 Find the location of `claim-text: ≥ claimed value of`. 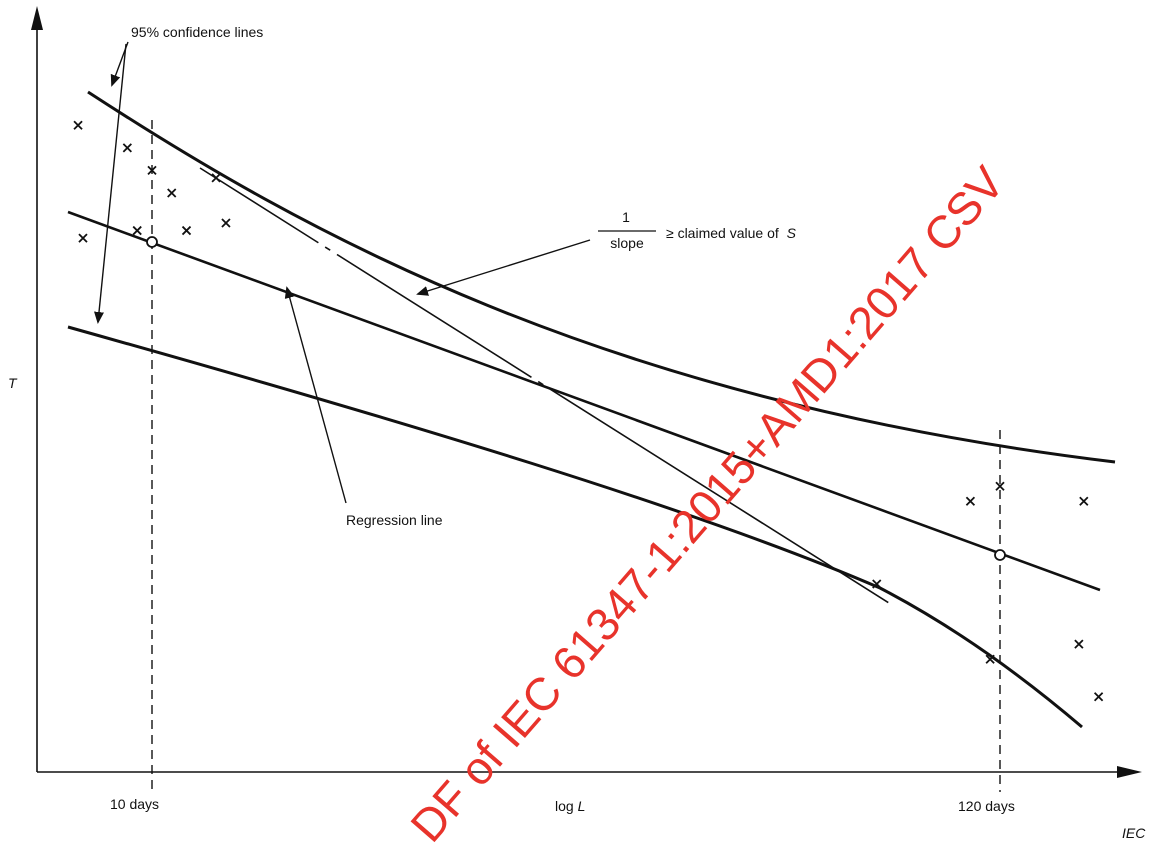

claim-text: ≥ claimed value of is located at coordinates (722, 233).